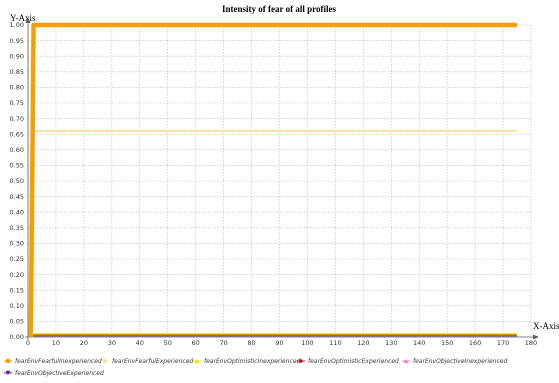 This screenshot has height=383, width=559. What do you see at coordinates (17, 119) in the screenshot?
I see `y-tick-label: 0.70` at bounding box center [17, 119].